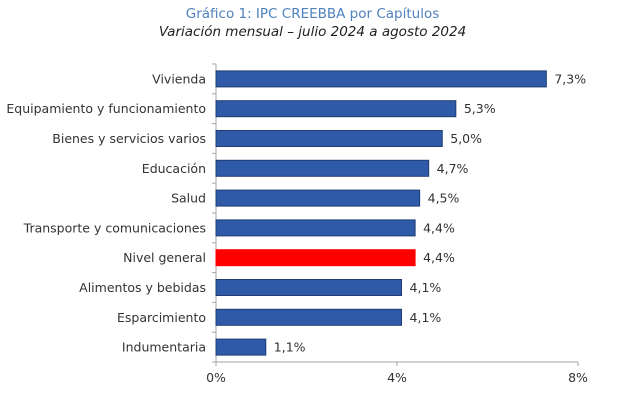  I want to click on chart-title: Gráfico 1: IPC CREEBBA por Capítulos, so click(312, 14).